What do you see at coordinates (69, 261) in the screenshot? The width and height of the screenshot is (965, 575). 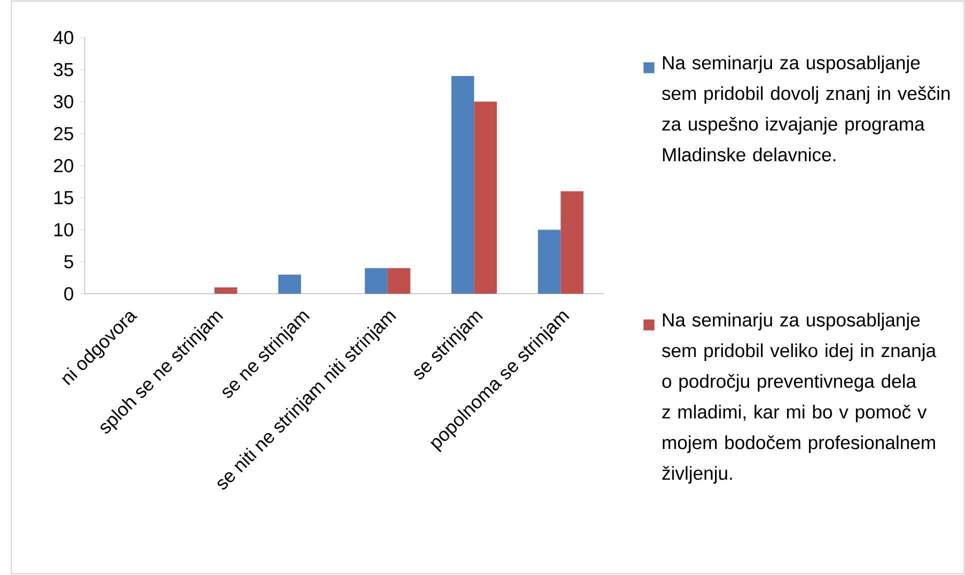 I see `y-tick-label: 5` at bounding box center [69, 261].